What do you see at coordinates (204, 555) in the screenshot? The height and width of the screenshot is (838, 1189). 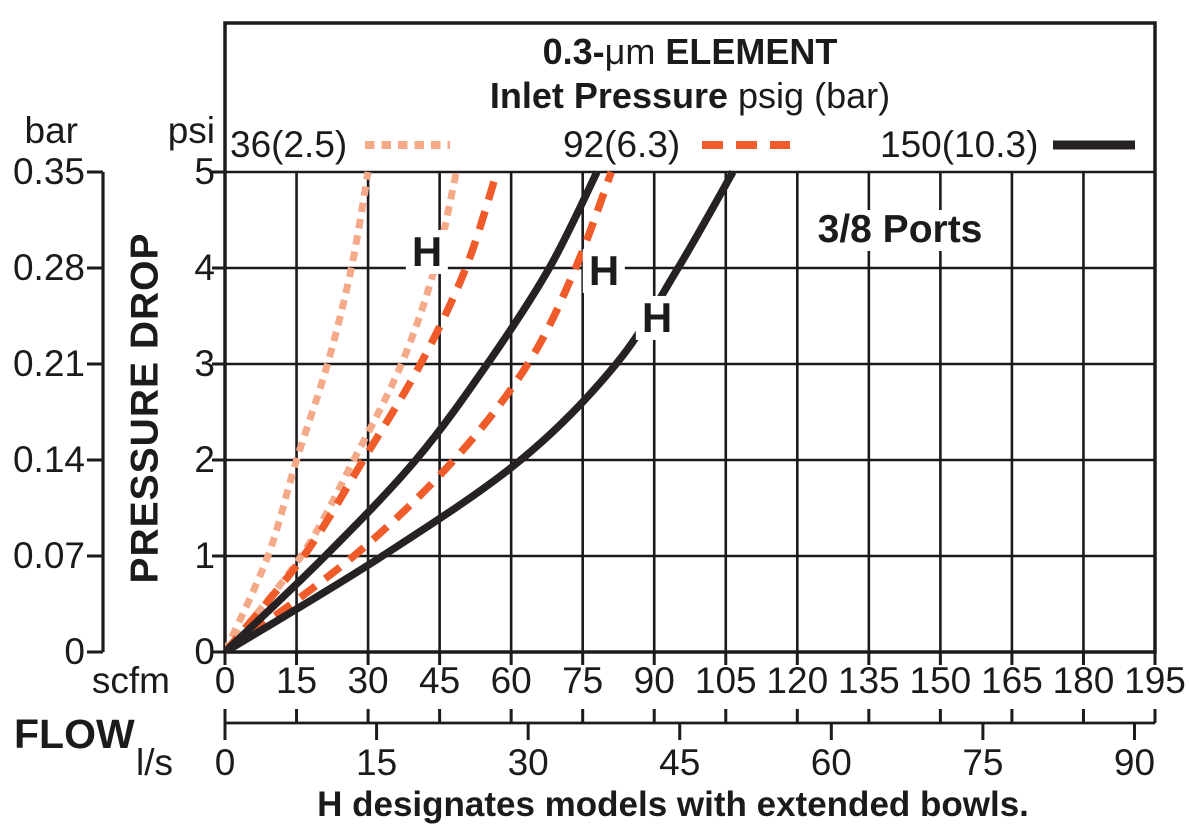 I see `psi-tick-label: 1` at bounding box center [204, 555].